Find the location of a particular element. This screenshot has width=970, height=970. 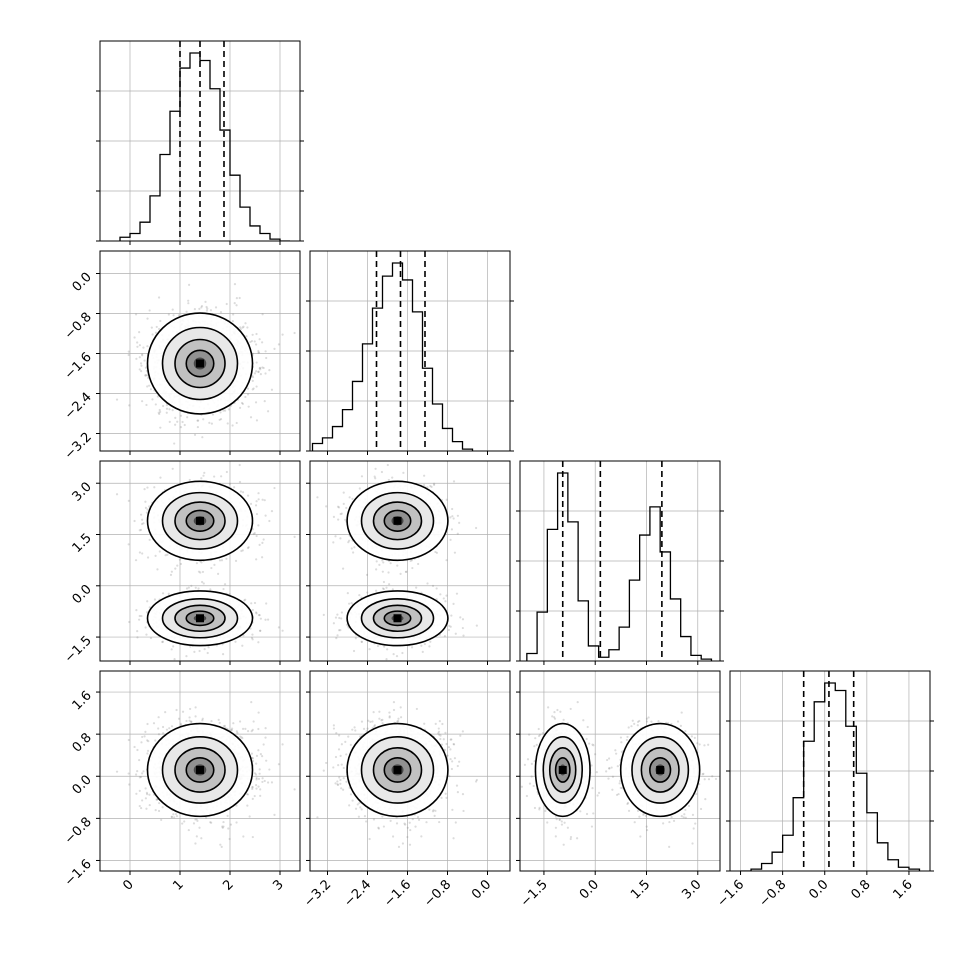

density-peak is located at coordinates (200, 618).